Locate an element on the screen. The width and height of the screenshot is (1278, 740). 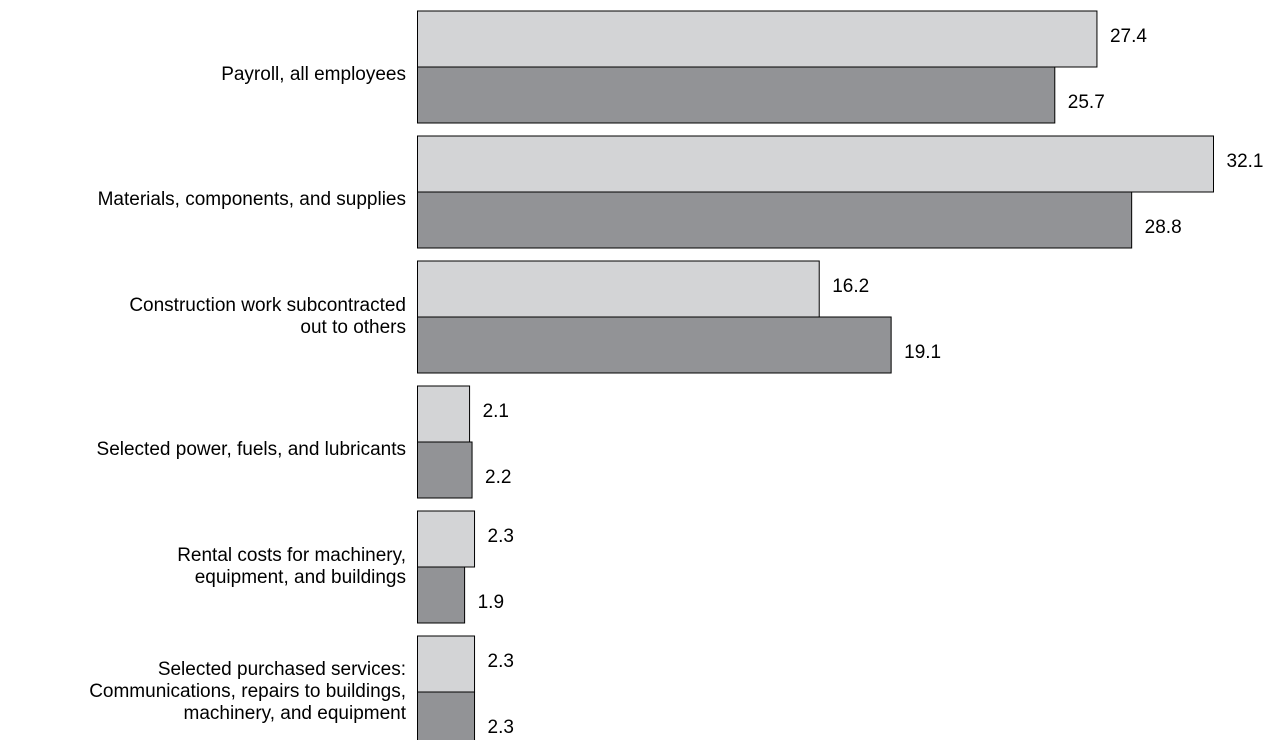
value-label-series1-item2: 32.1 is located at coordinates (1245, 161).